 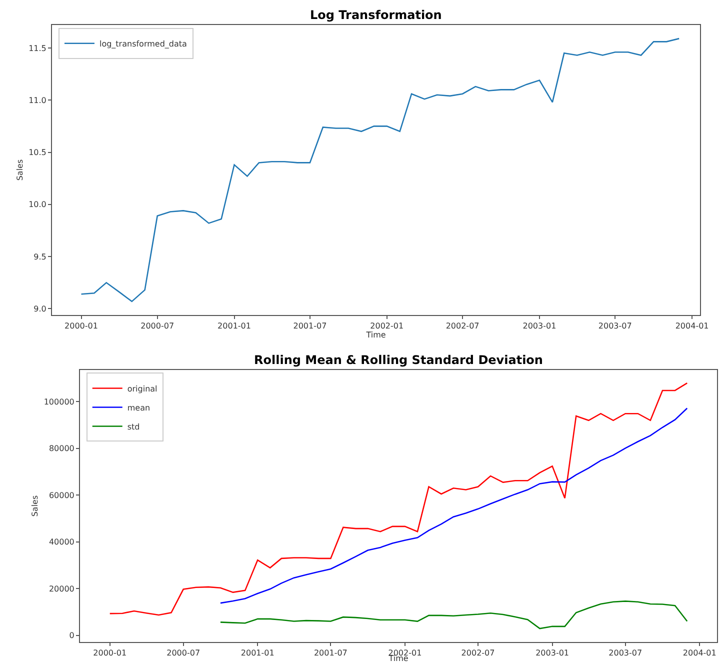 I want to click on y-tick-label: 40000, so click(x=61, y=542).